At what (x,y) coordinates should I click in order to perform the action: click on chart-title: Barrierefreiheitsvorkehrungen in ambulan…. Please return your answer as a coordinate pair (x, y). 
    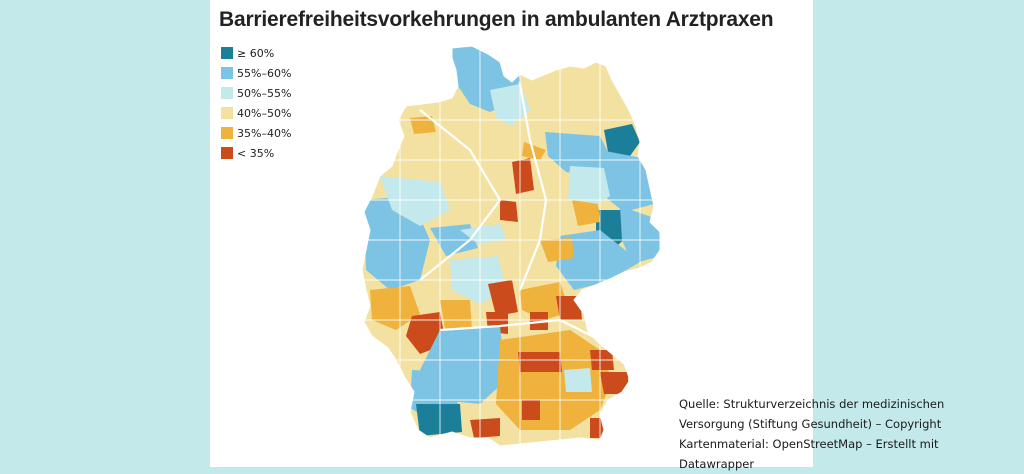
    Looking at the image, I should click on (496, 19).